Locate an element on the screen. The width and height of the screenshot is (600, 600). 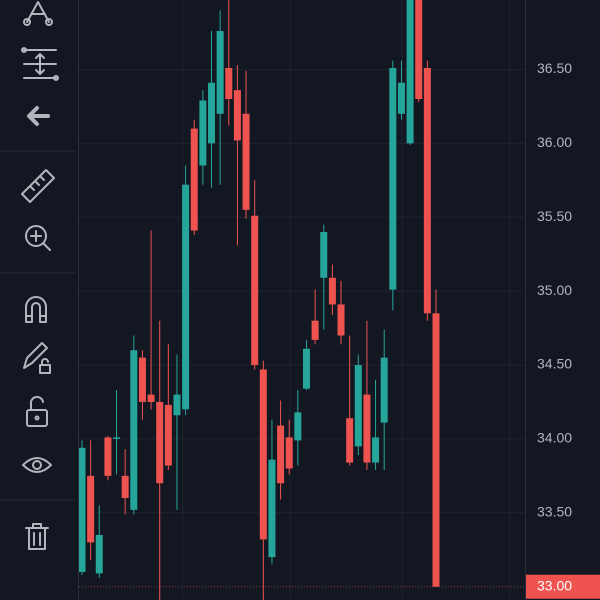
price-axis is located at coordinates (562, 300).